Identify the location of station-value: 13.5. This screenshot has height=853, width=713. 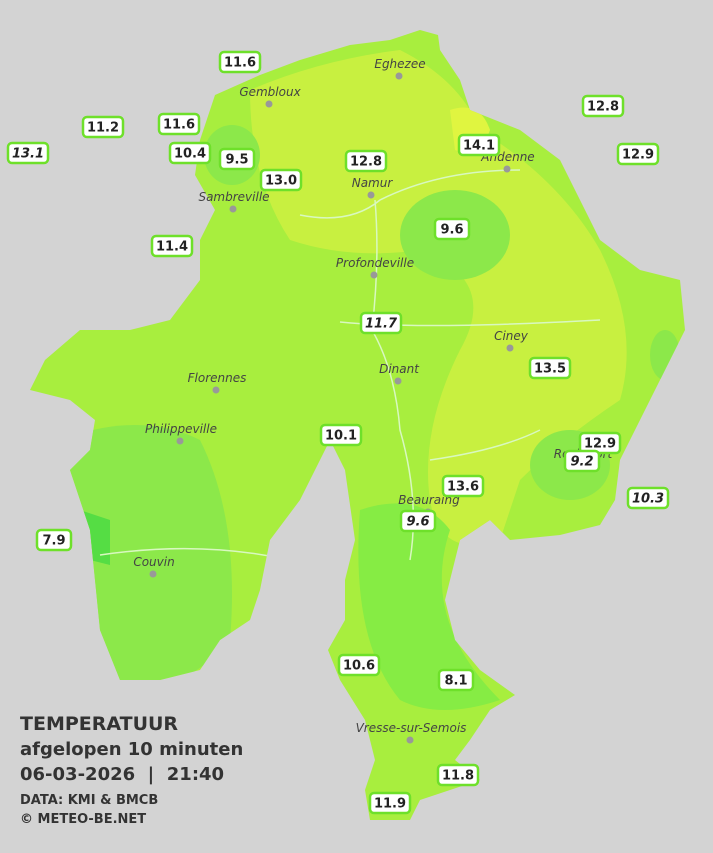
(550, 369).